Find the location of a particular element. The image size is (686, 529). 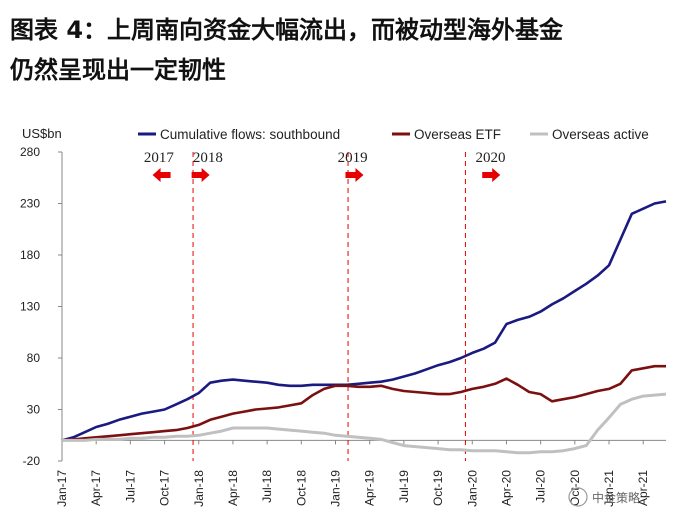

y-tick-label: 230 is located at coordinates (30, 204).